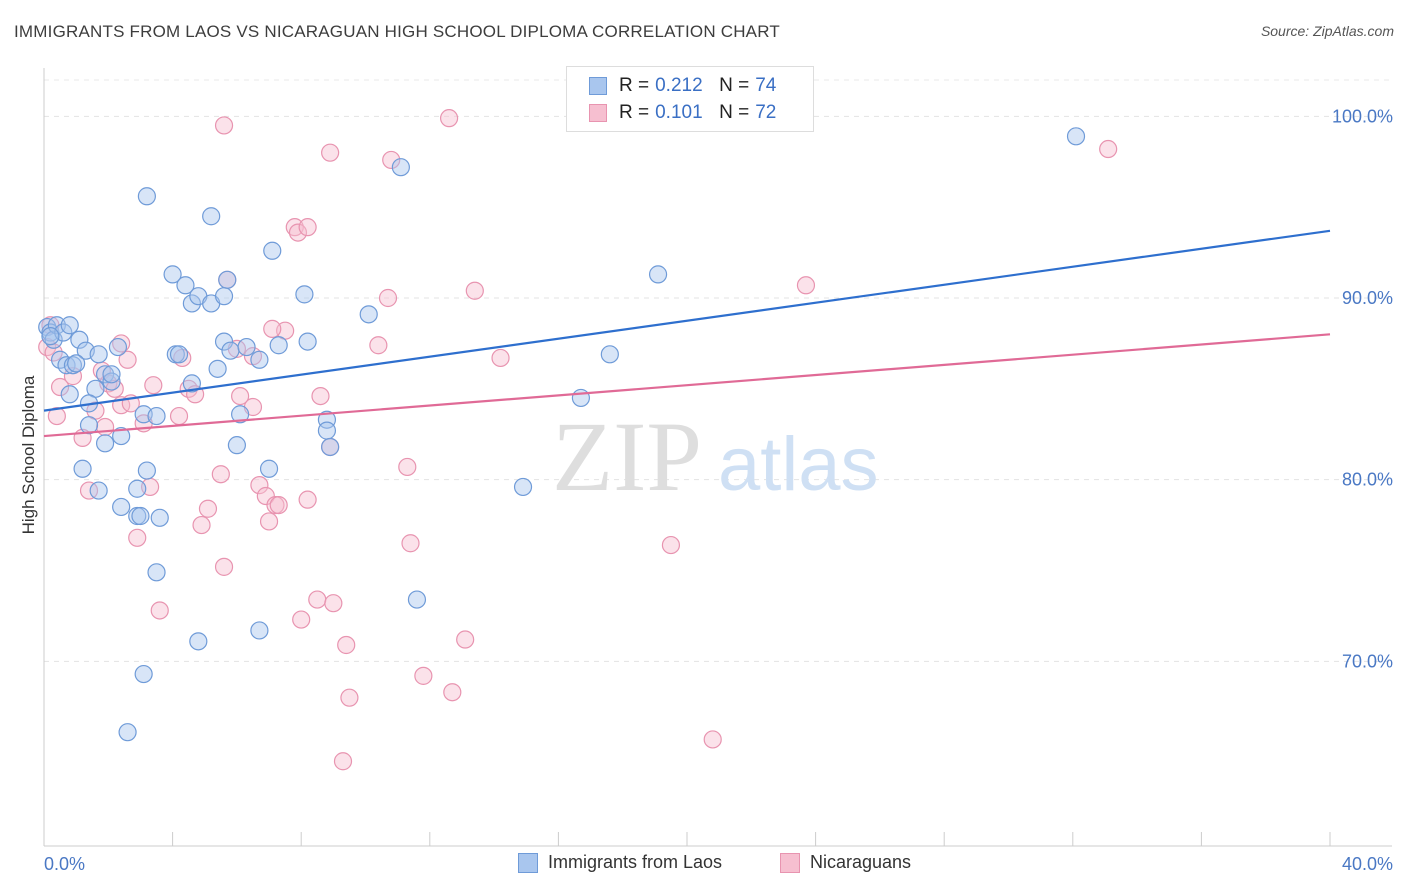 This screenshot has height=892, width=1406. What do you see at coordinates (634, 112) in the screenshot?
I see `nic-r-label: R =` at bounding box center [634, 112].